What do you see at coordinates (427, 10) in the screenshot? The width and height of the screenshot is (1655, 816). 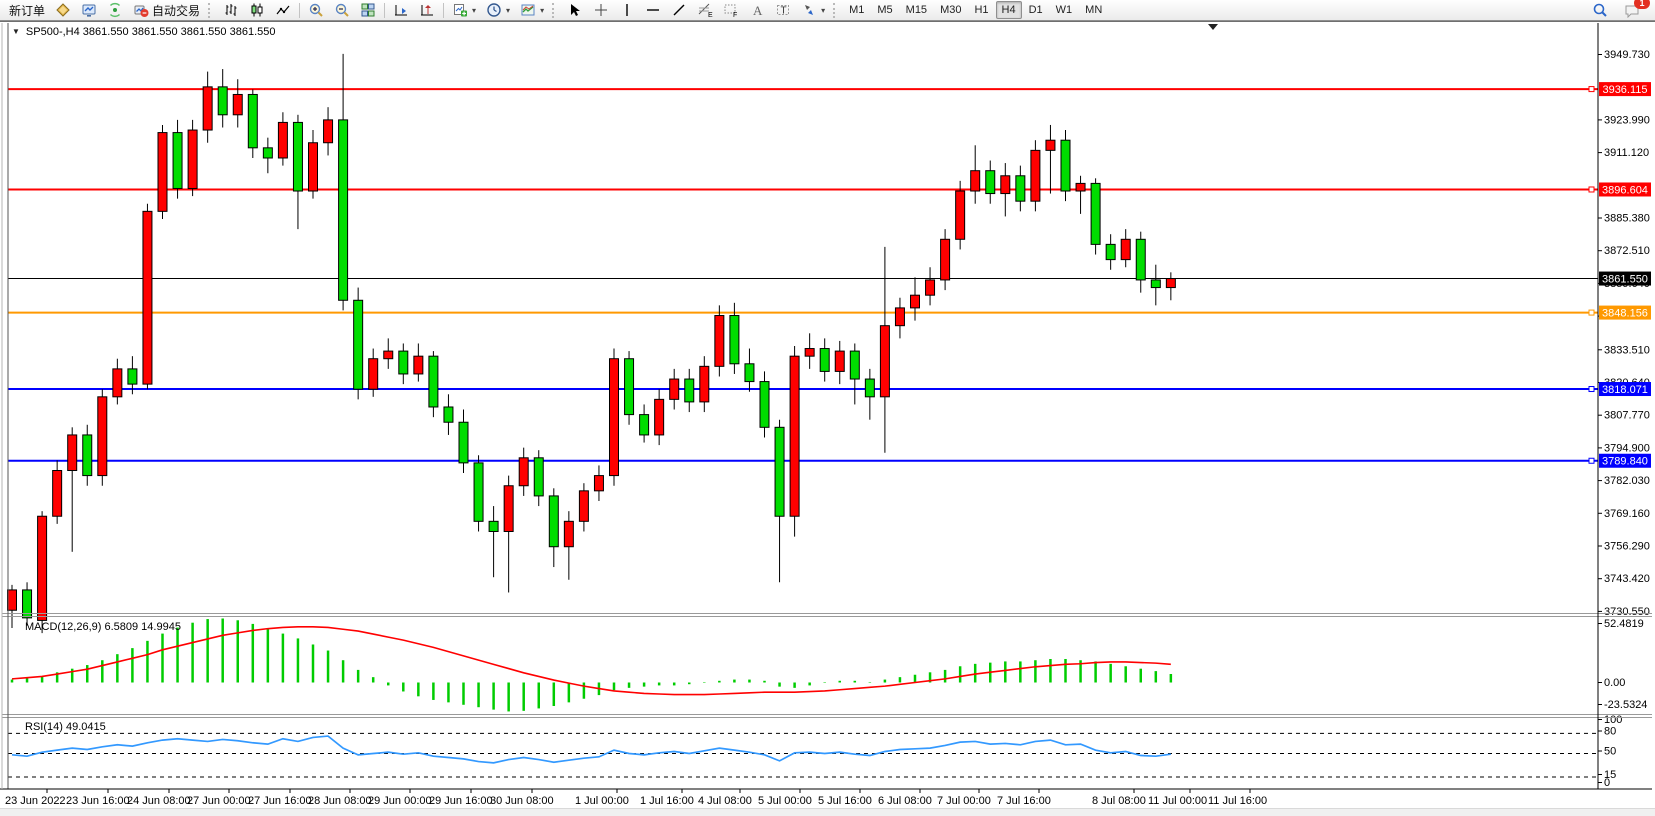 I see `chart-shift-button` at bounding box center [427, 10].